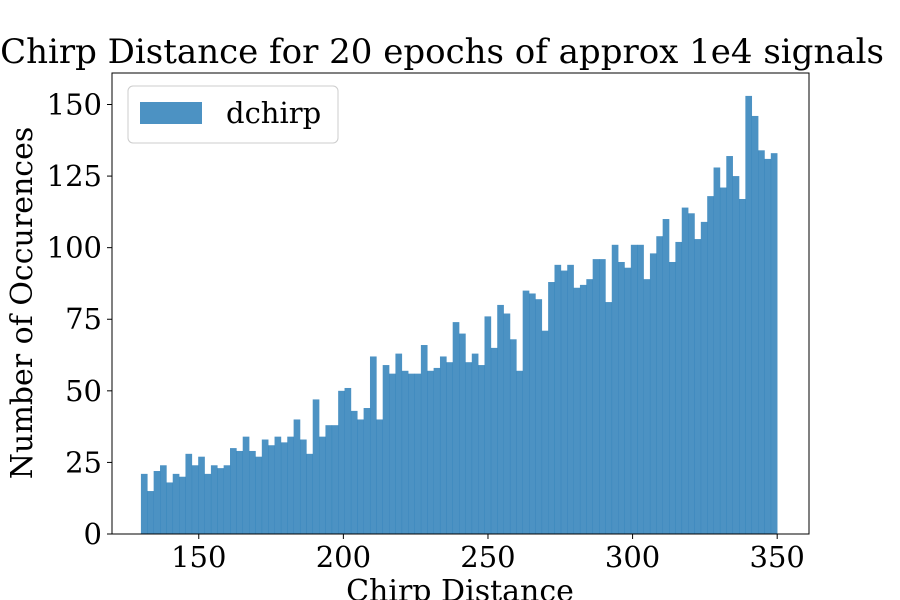 Image resolution: width=900 pixels, height=600 pixels. I want to click on x-axis-ticks: 150 200 250 300 350, so click(488, 554).